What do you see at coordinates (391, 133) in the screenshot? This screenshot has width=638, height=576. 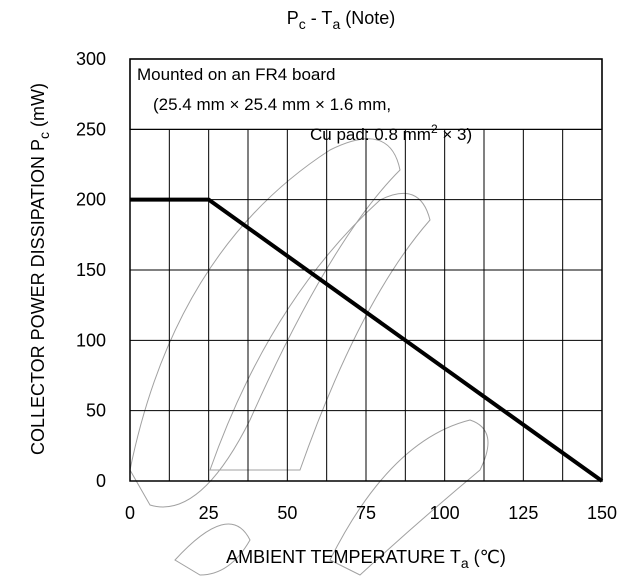 I see `annotation-line-3: Cu pad: 0.8 mm2 × 3)` at bounding box center [391, 133].